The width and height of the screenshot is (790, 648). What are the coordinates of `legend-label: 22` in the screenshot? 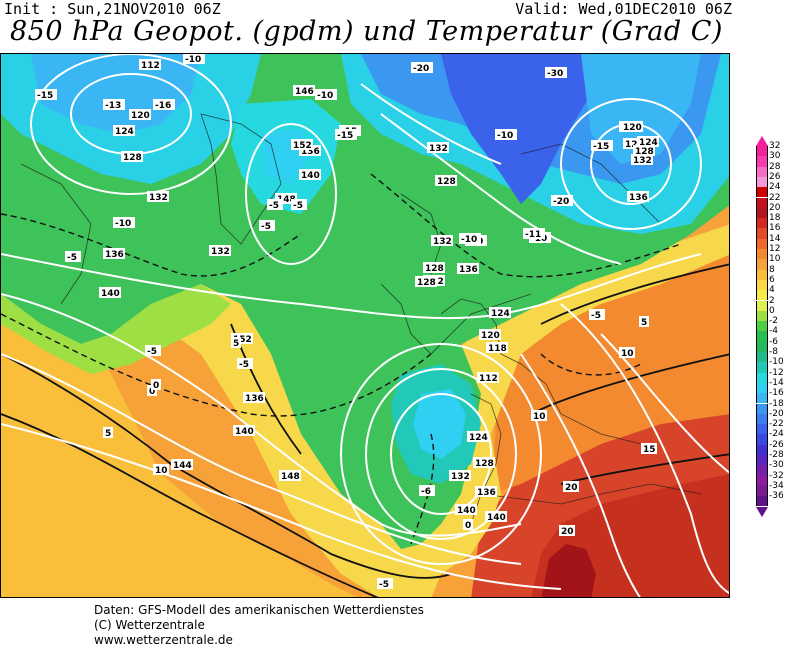 It's located at (775, 197).